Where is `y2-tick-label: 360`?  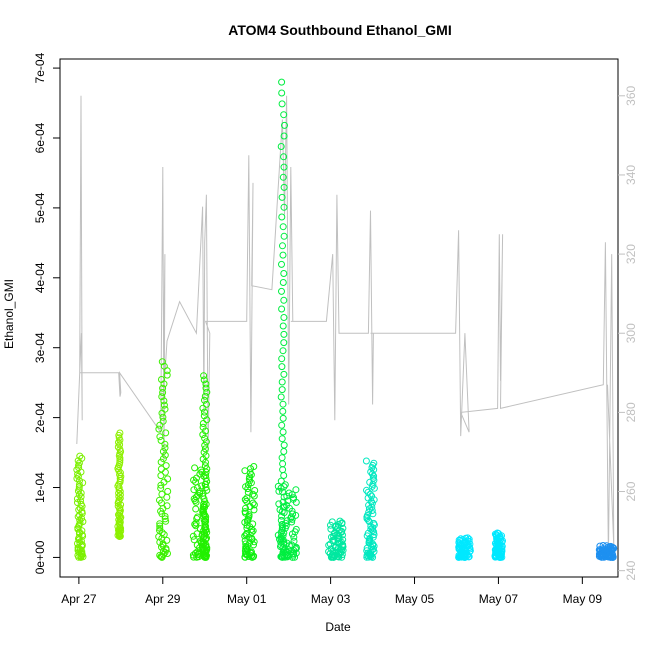
y2-tick-label: 360 is located at coordinates (631, 95).